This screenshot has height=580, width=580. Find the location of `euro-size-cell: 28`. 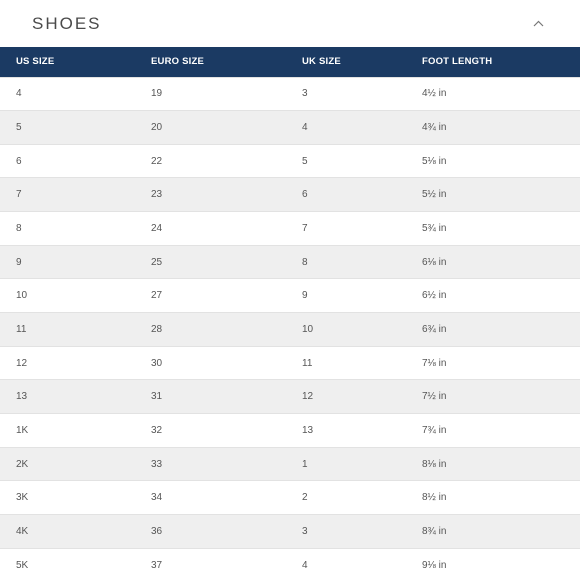

euro-size-cell: 28 is located at coordinates (226, 329).